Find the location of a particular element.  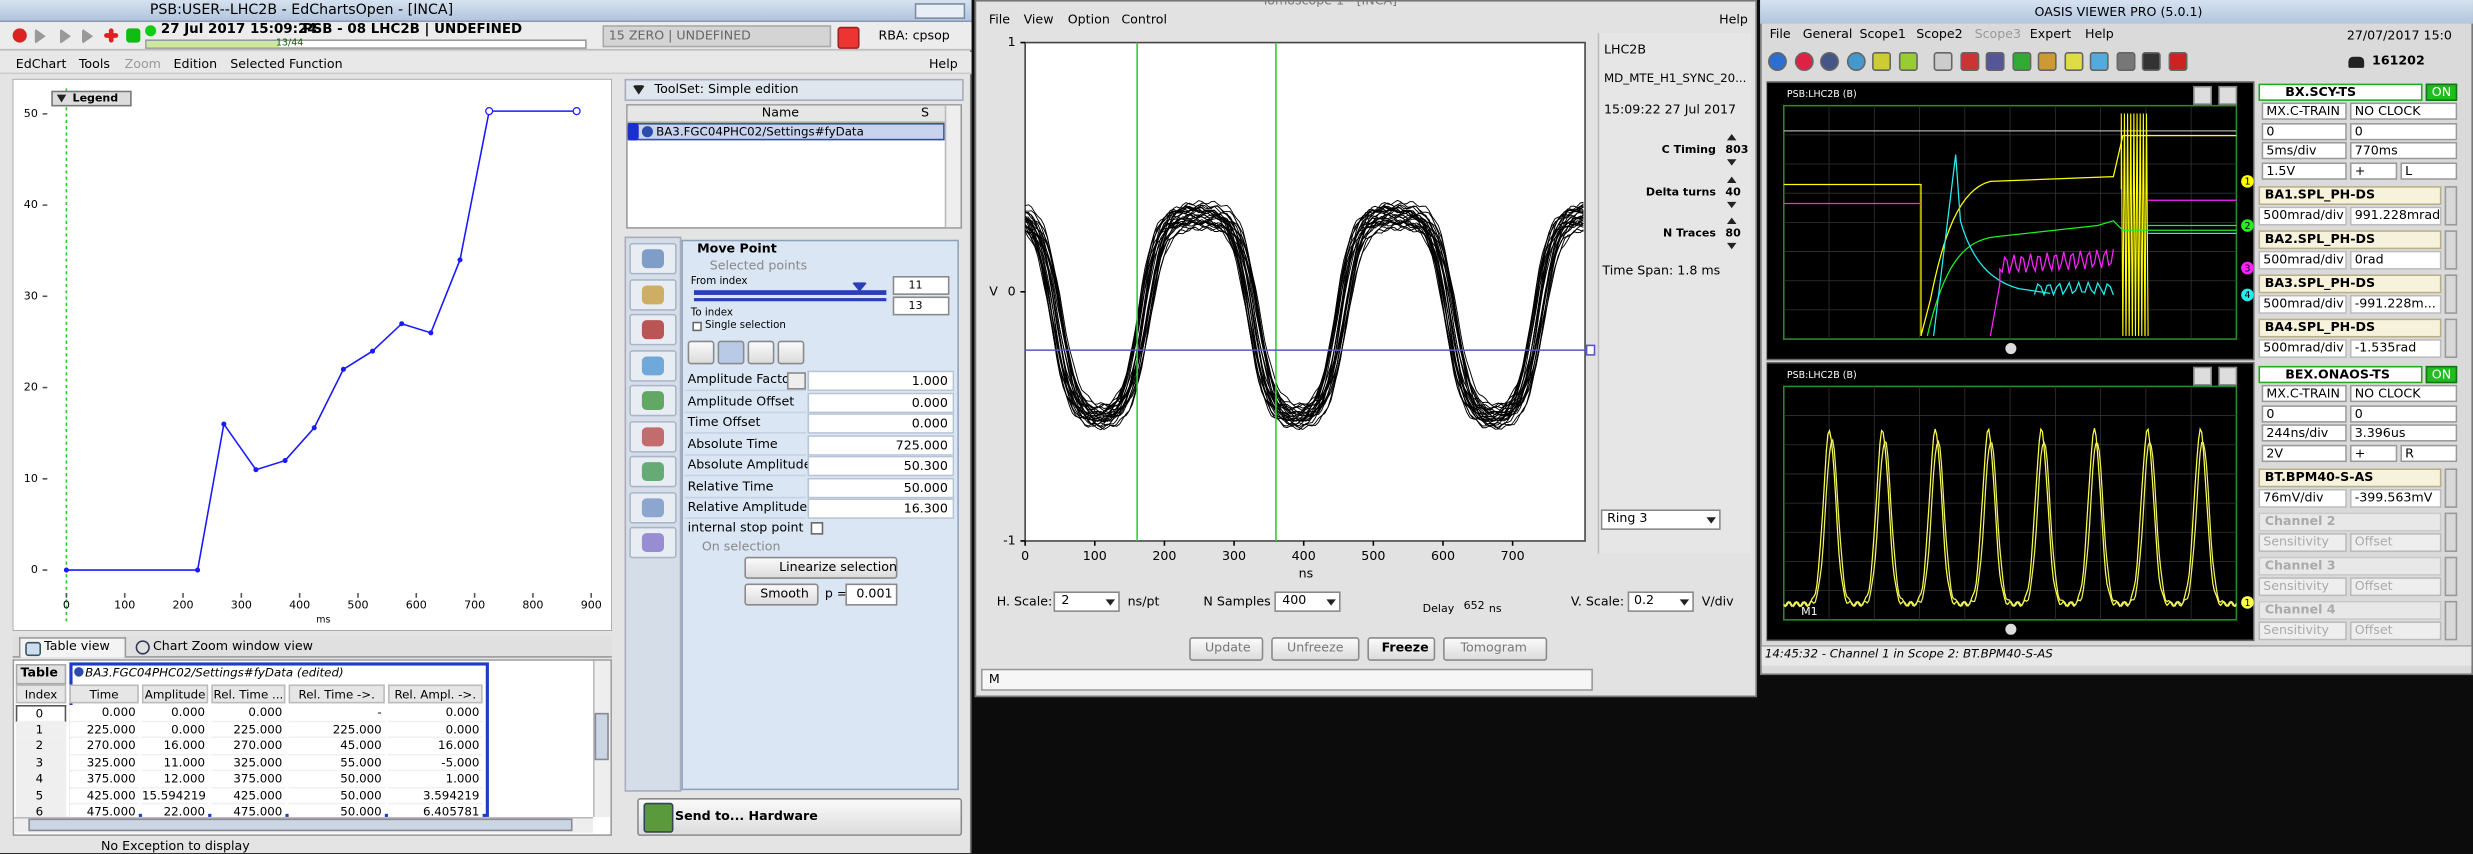

trigger-cell: + is located at coordinates (2373, 452).